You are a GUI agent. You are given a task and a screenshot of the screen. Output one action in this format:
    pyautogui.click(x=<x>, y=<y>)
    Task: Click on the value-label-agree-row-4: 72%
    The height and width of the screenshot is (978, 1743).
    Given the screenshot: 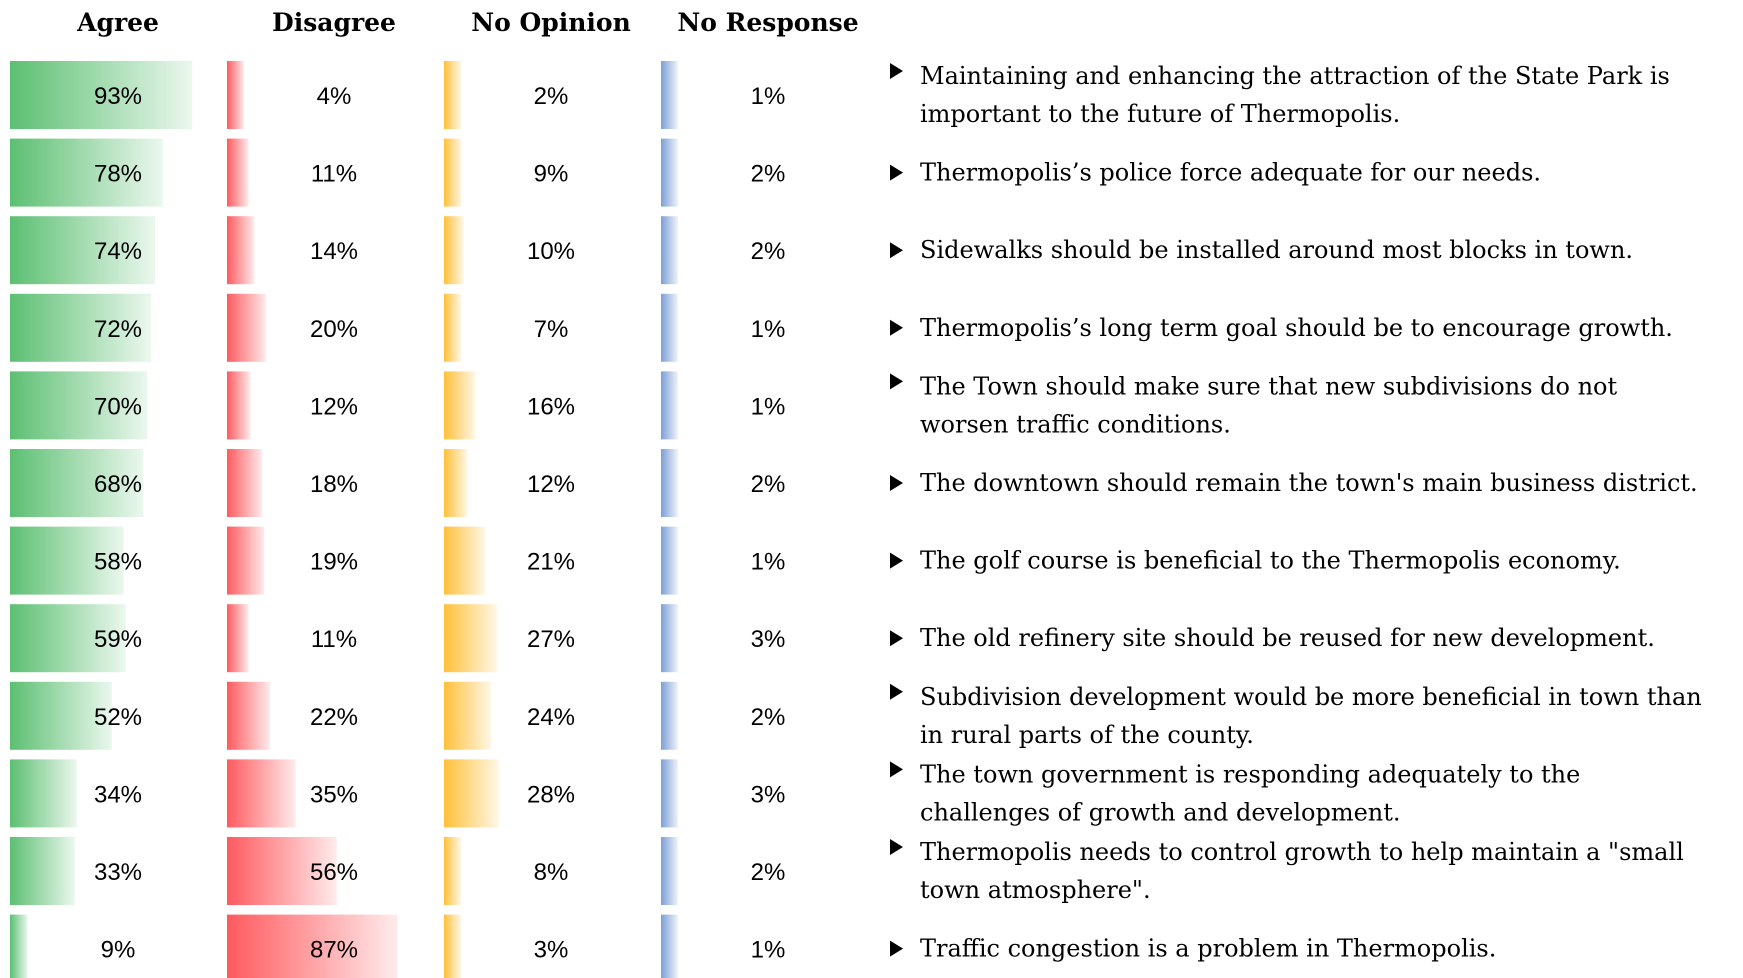 What is the action you would take?
    pyautogui.click(x=118, y=329)
    